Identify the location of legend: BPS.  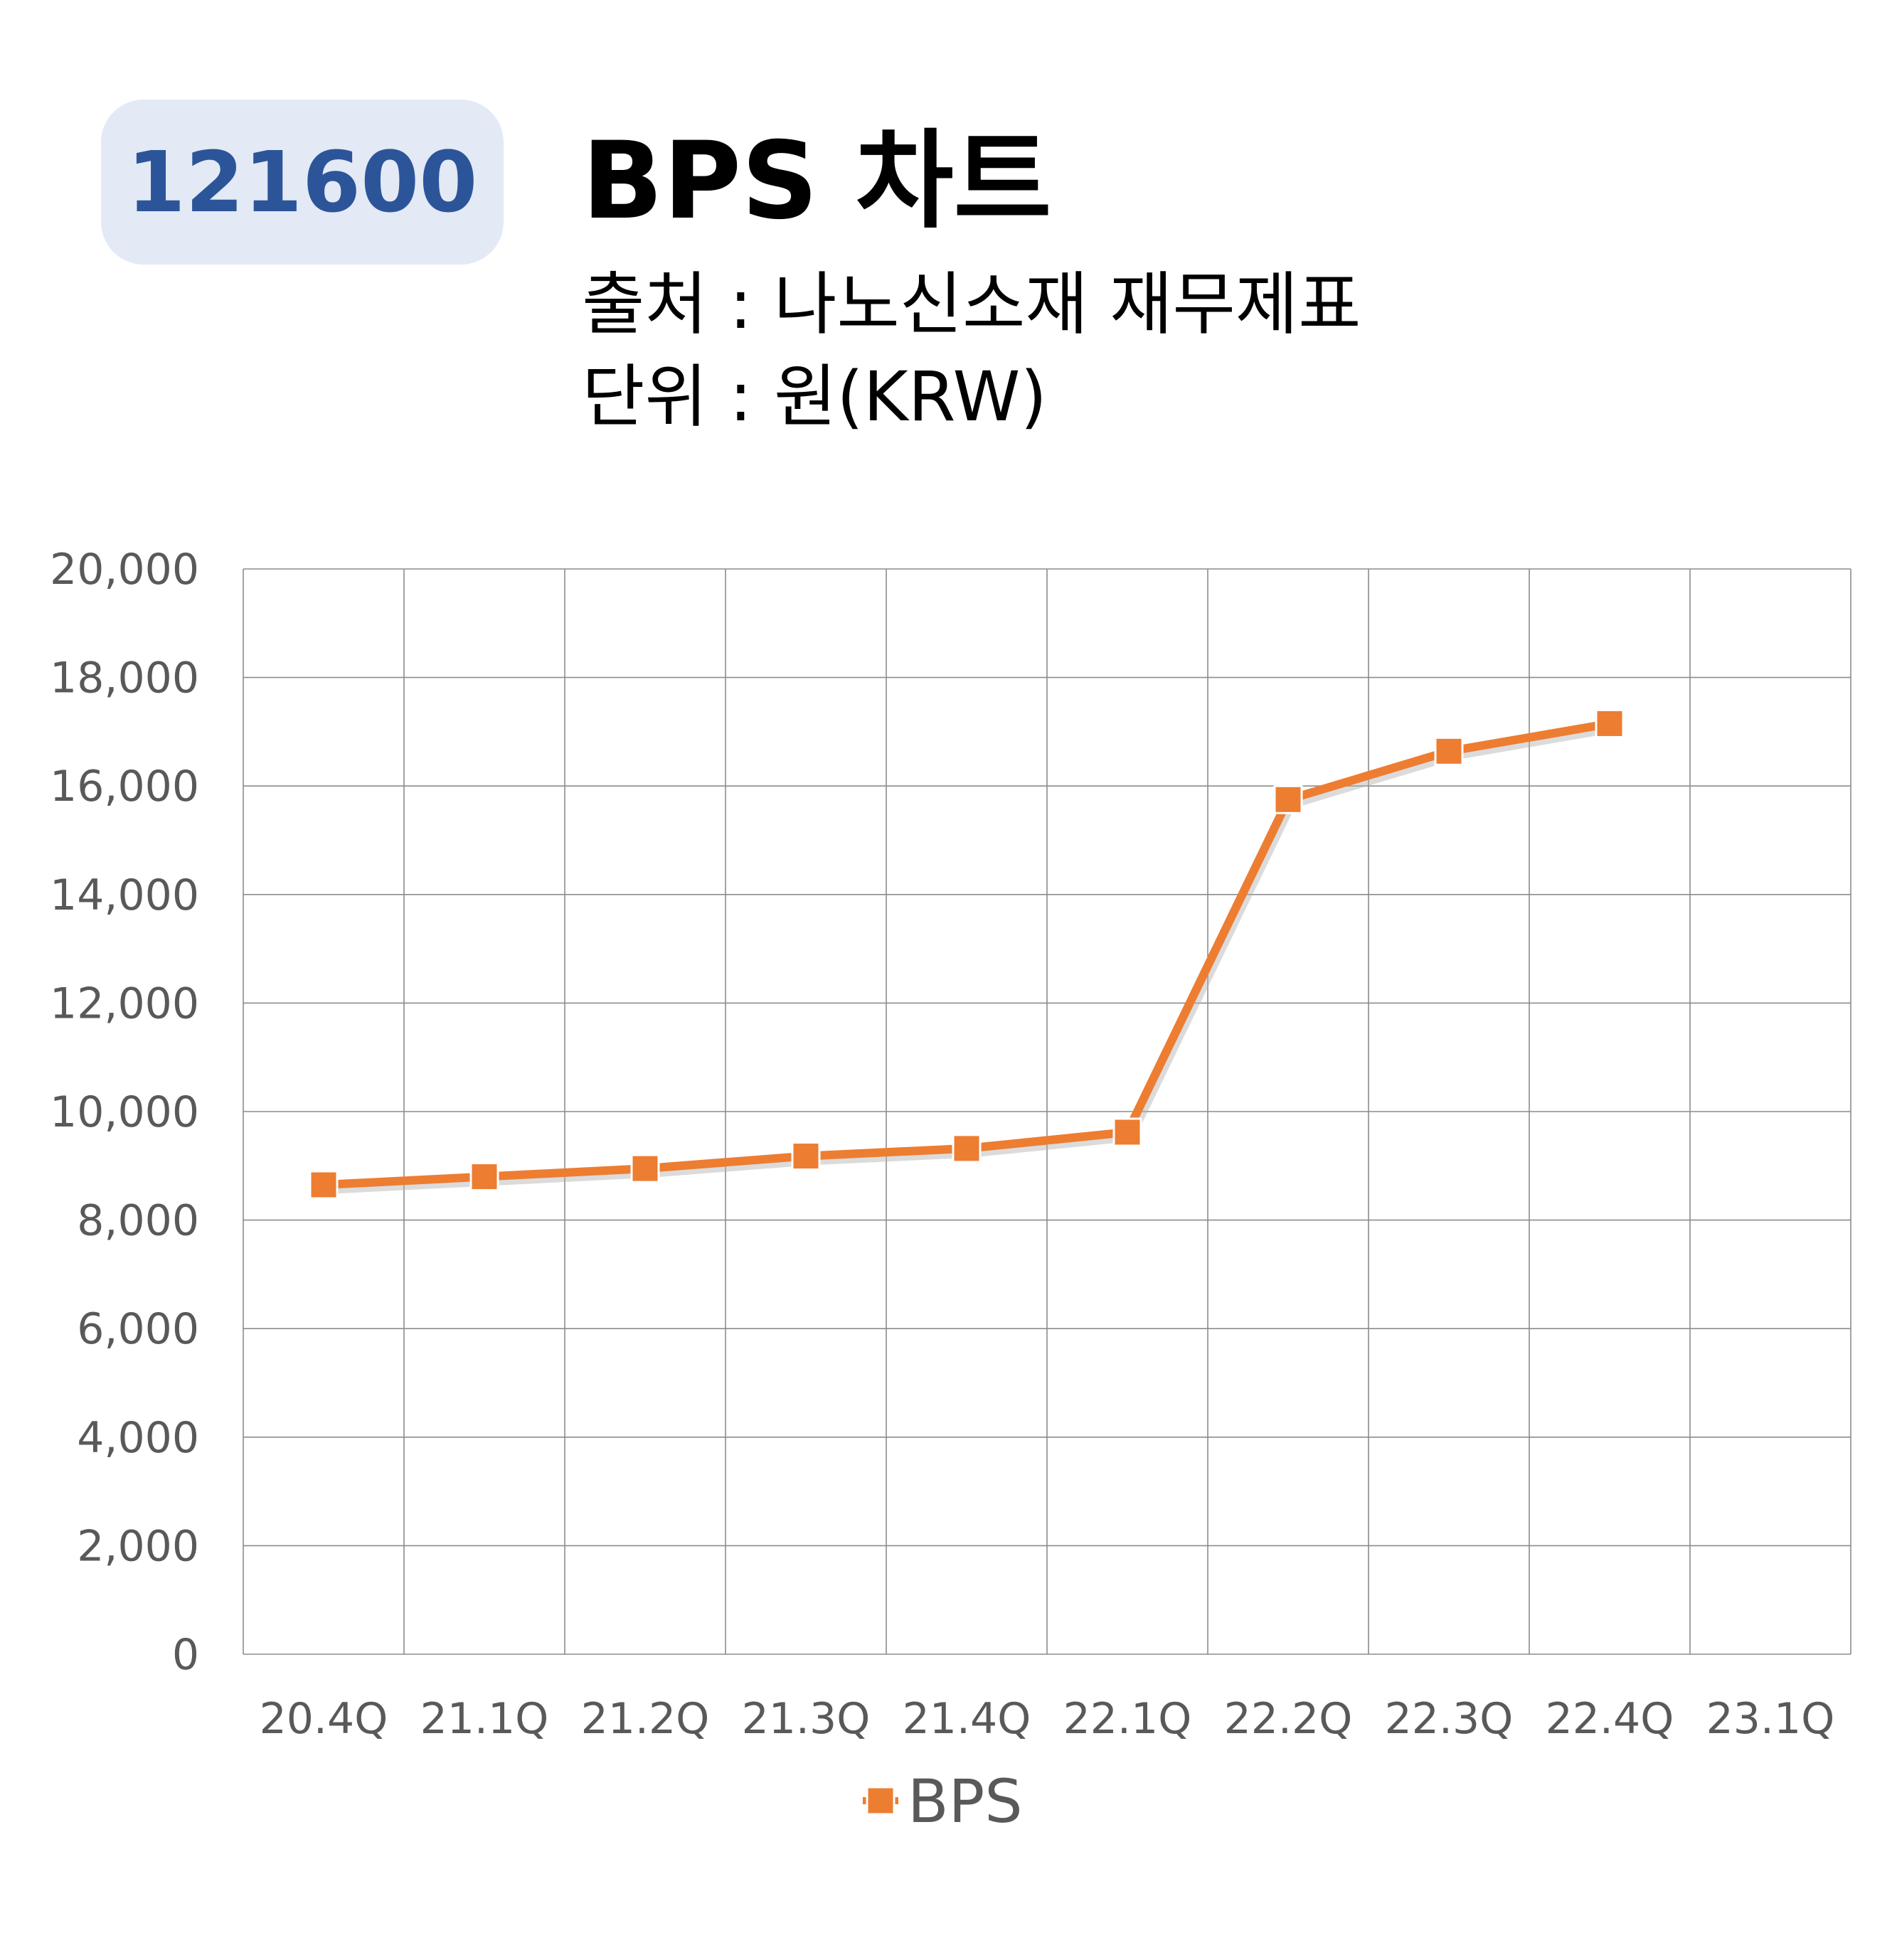
(943, 1801).